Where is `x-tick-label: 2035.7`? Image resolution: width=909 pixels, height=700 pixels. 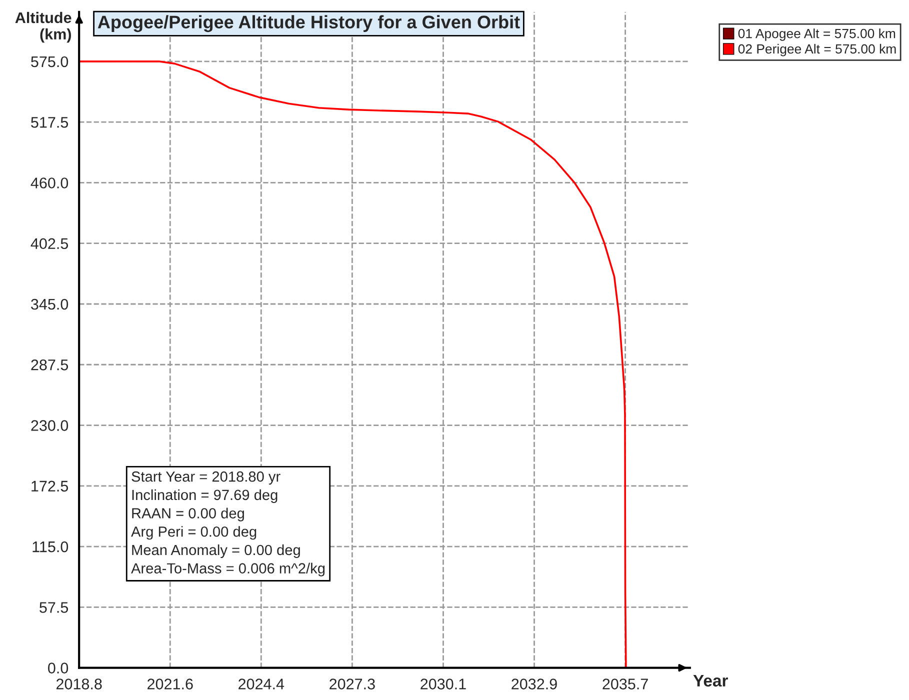
x-tick-label: 2035.7 is located at coordinates (625, 684).